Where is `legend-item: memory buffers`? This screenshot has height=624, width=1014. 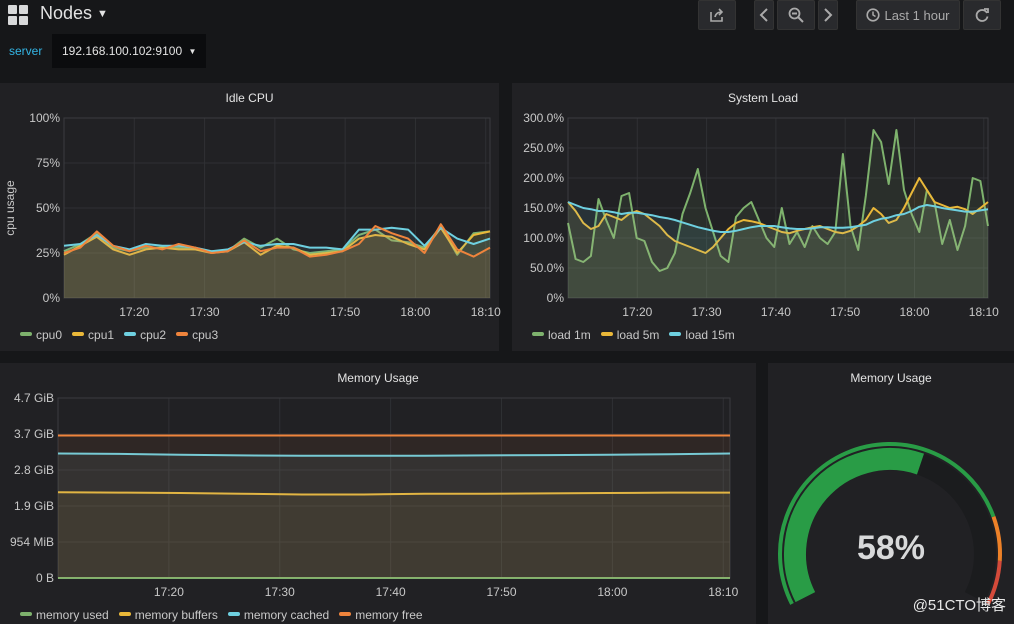 legend-item: memory buffers is located at coordinates (168, 615).